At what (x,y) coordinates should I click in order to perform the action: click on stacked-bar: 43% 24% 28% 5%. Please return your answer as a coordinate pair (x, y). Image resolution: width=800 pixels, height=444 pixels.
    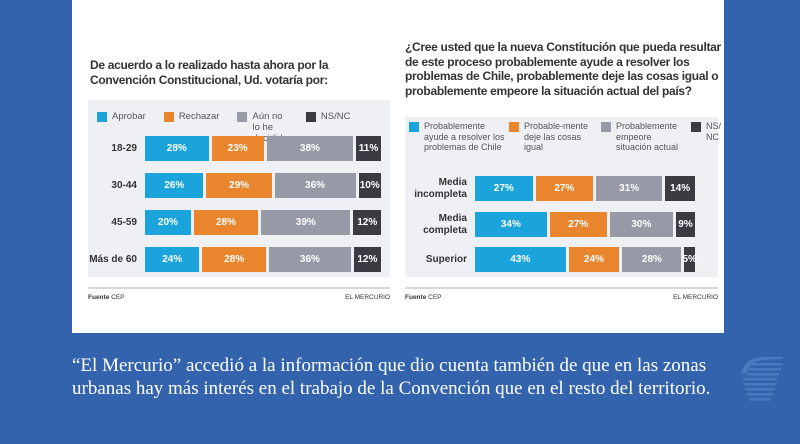
    Looking at the image, I should click on (586, 259).